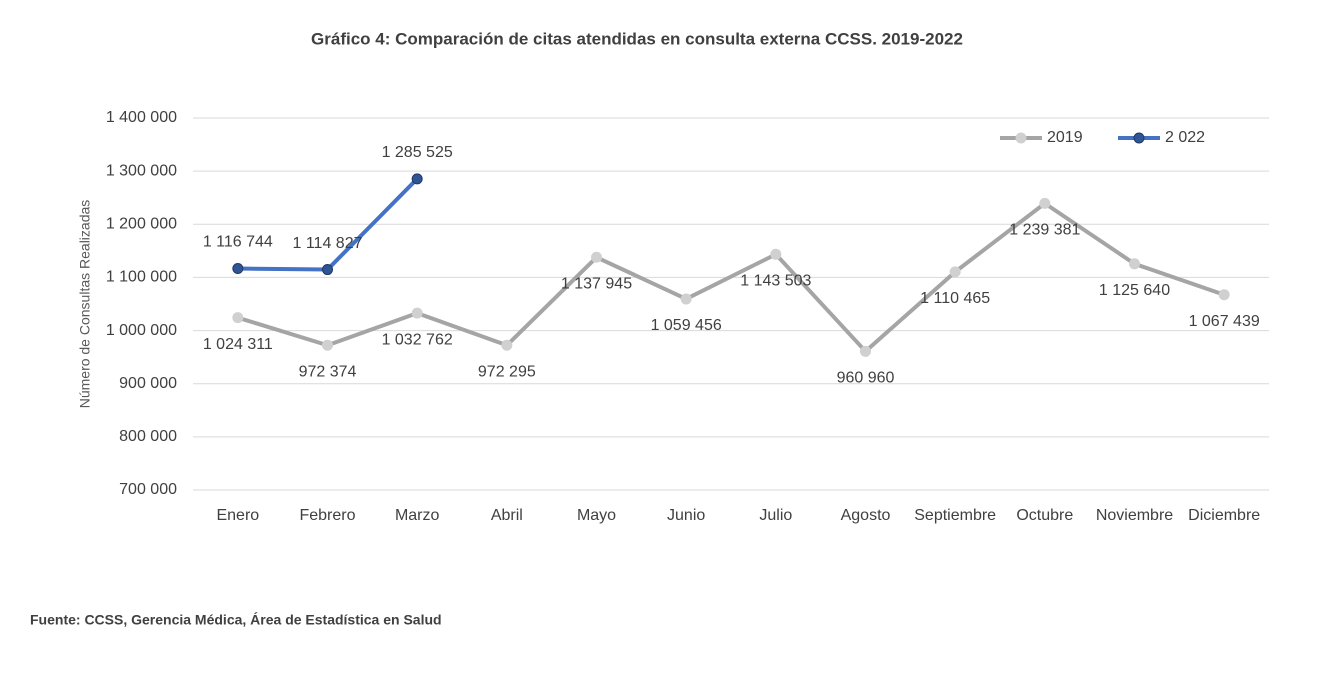 The width and height of the screenshot is (1339, 674). What do you see at coordinates (328, 243) in the screenshot?
I see `data-label: 1 114 827` at bounding box center [328, 243].